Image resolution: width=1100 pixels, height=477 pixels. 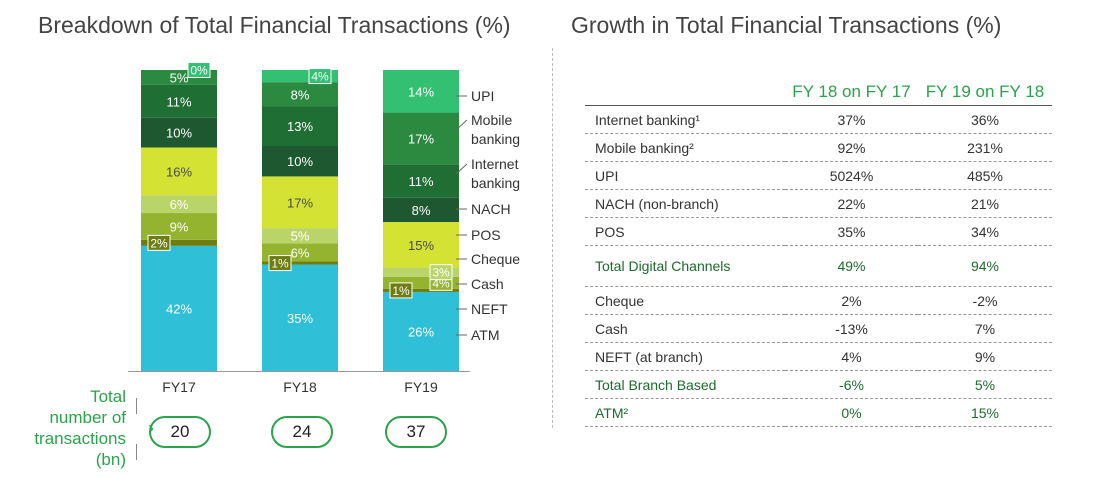 I want to click on legend-leader, so click(x=461, y=125).